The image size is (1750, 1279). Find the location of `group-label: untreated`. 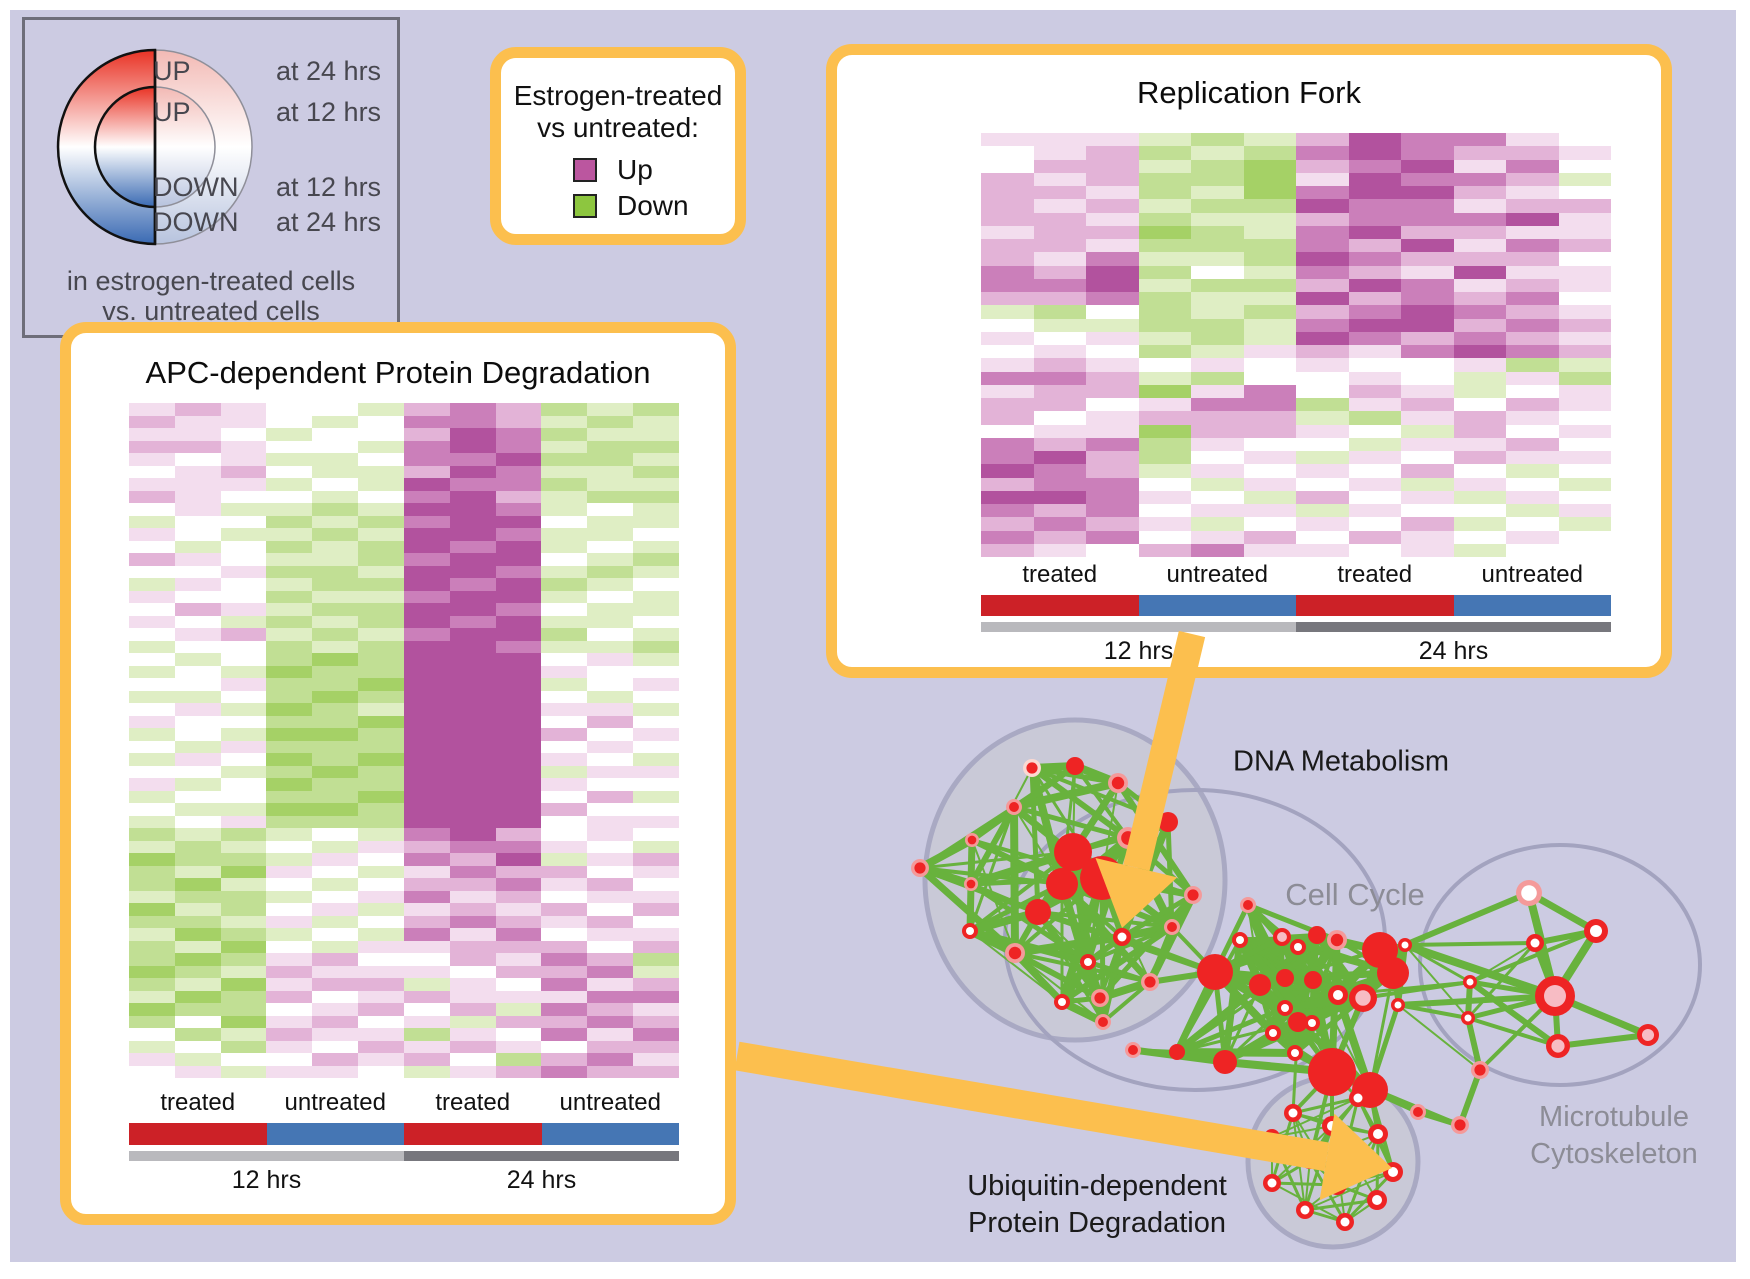

group-label: untreated is located at coordinates (610, 1102).